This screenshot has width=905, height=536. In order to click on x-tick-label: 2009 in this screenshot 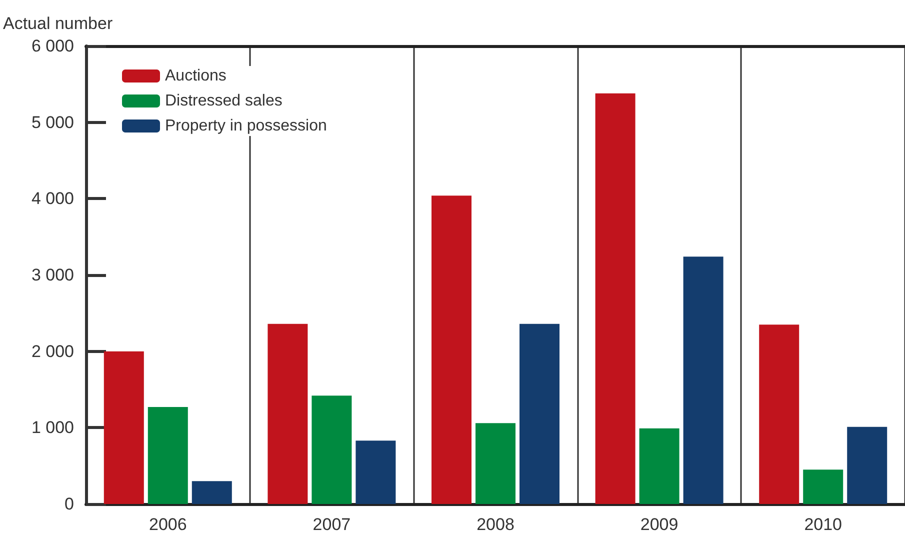, I will do `click(659, 524)`.